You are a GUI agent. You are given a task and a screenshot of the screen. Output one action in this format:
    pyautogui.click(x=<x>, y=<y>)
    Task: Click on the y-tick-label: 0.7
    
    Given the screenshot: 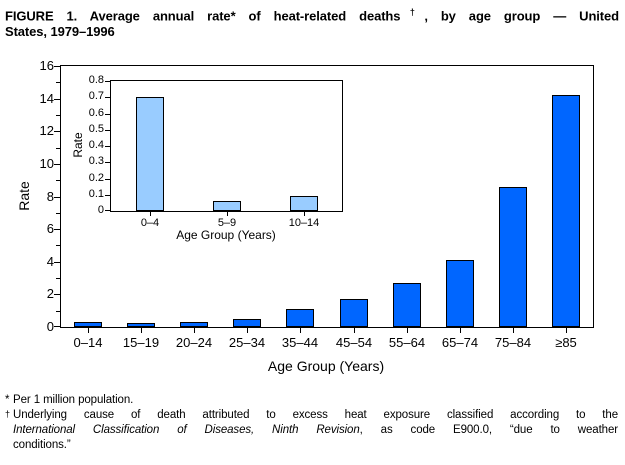 What is the action you would take?
    pyautogui.click(x=96, y=96)
    